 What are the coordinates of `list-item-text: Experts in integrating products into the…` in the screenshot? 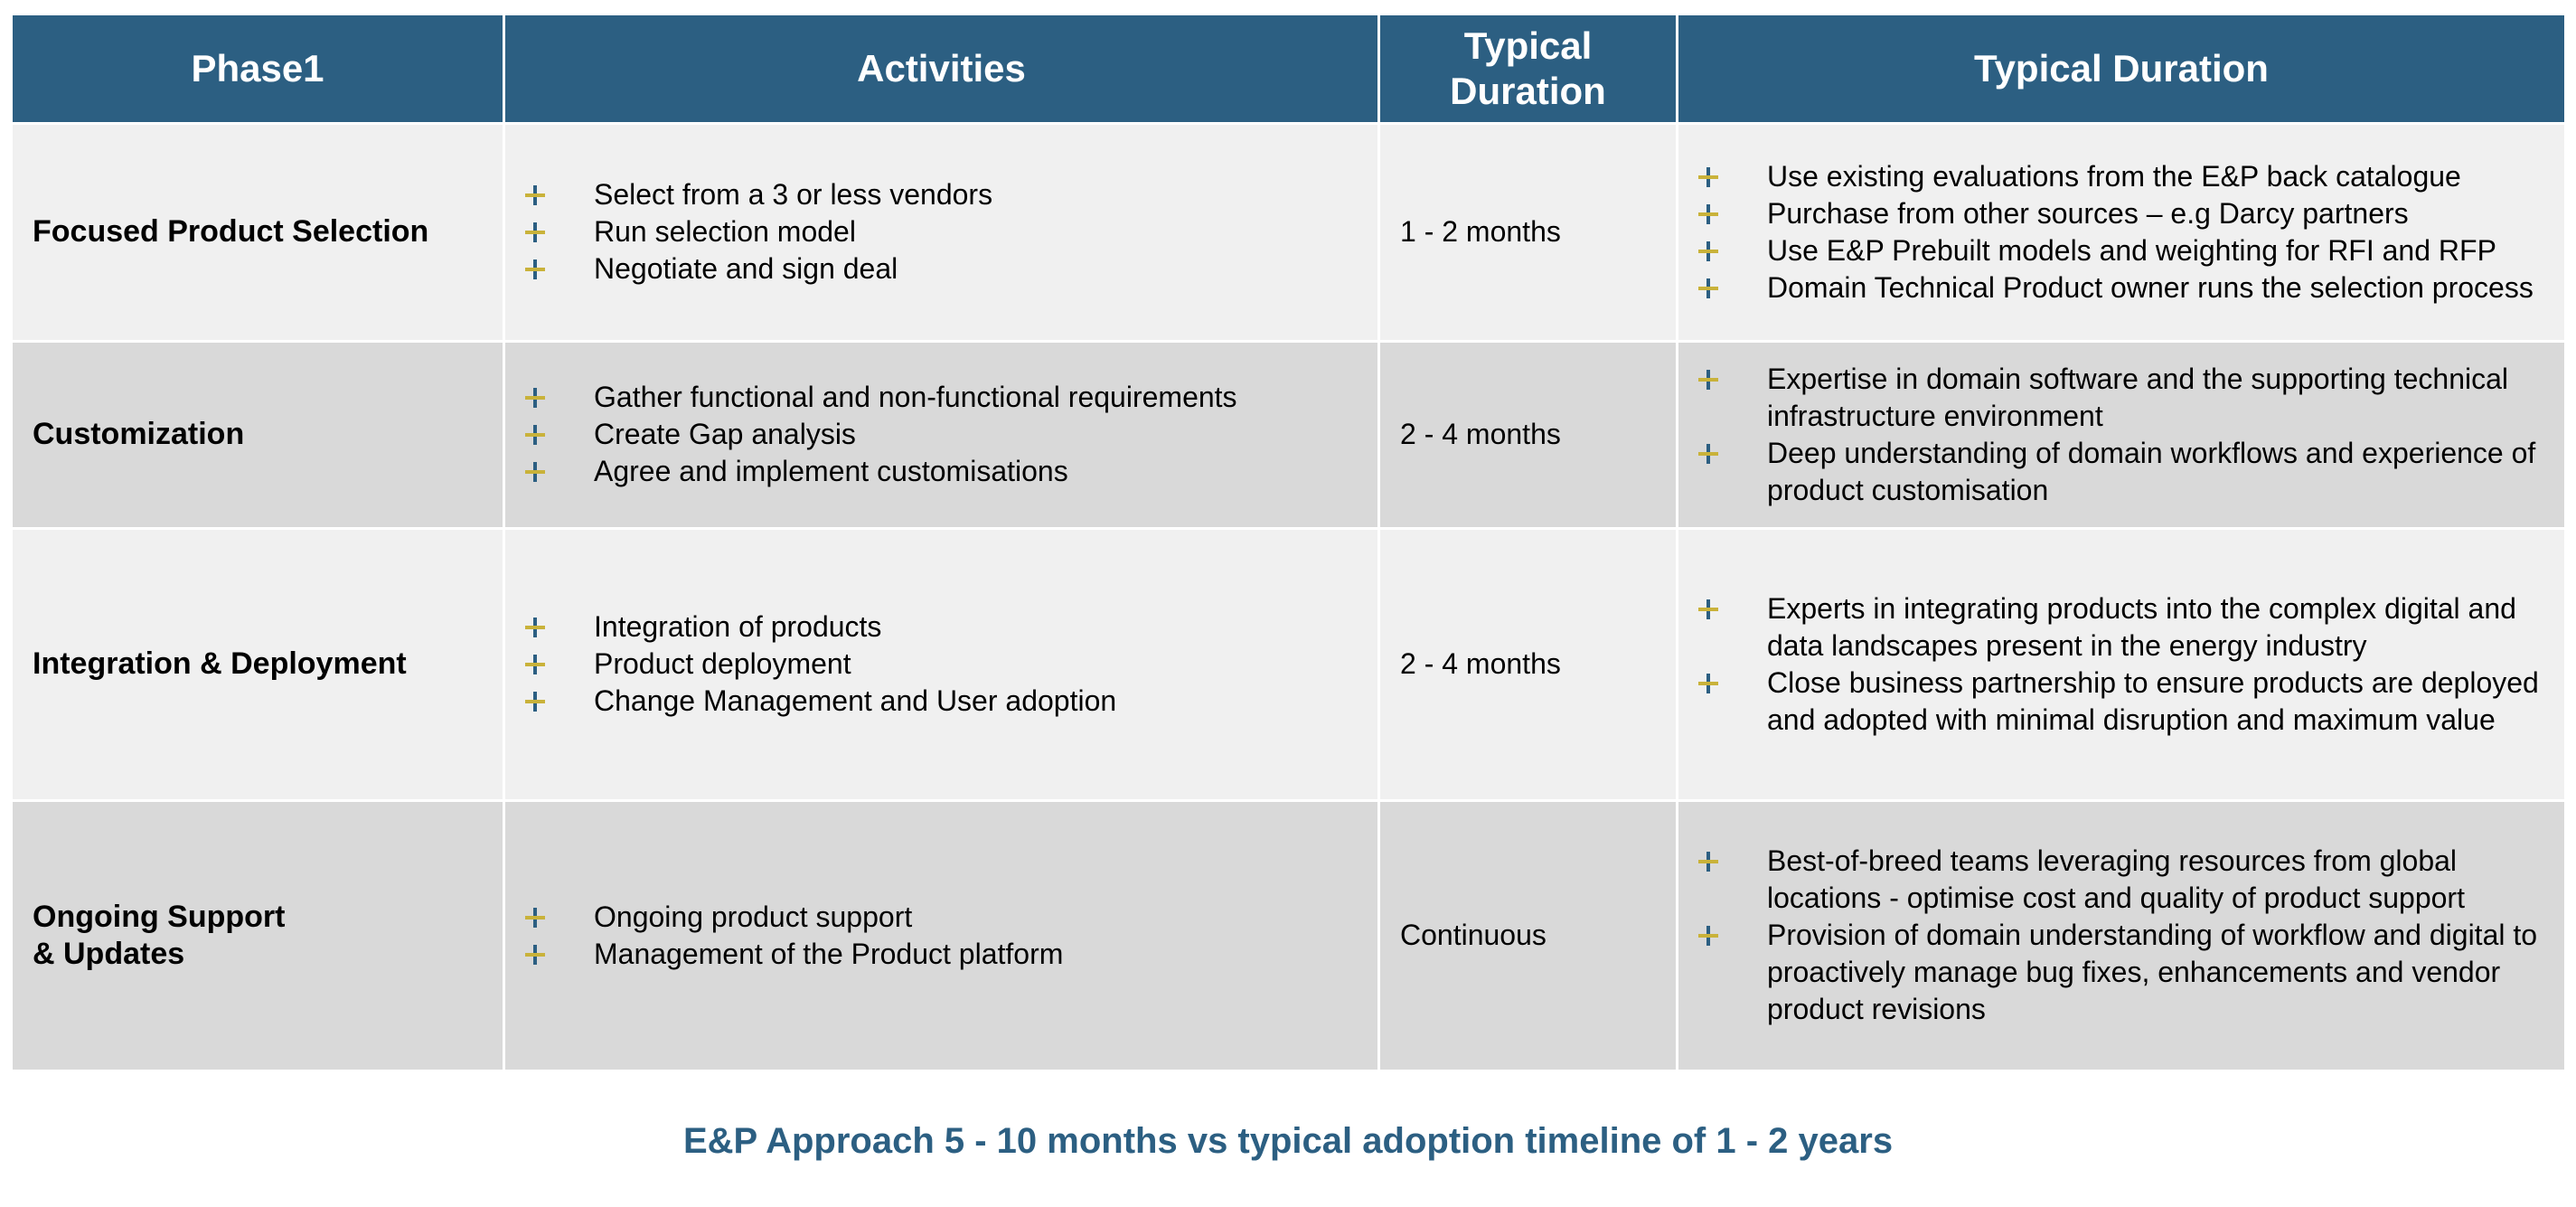 It's located at (2141, 626).